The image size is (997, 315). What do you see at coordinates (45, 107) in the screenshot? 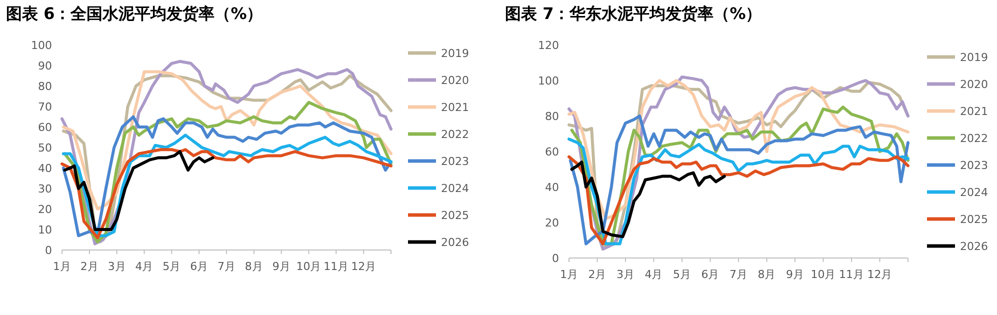
I see `y-tick-label: 70` at bounding box center [45, 107].